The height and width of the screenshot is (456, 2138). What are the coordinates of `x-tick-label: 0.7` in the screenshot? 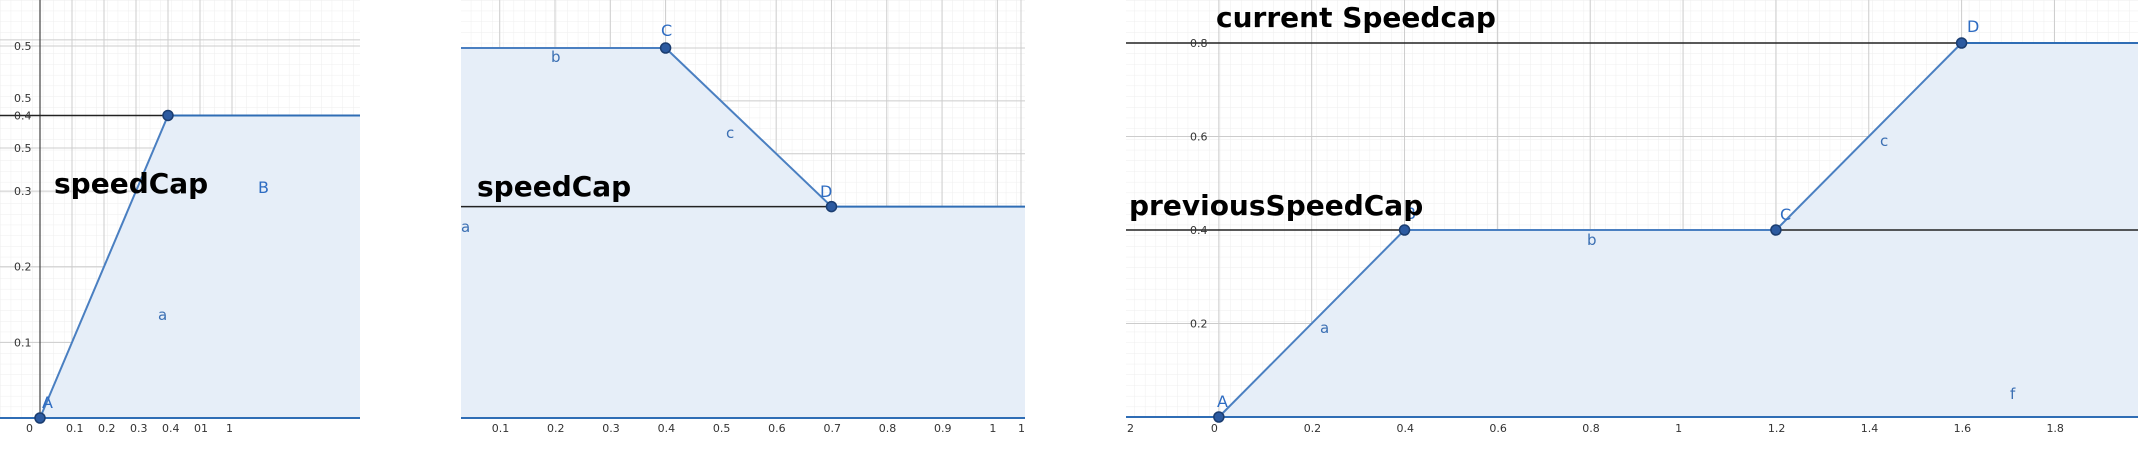 It's located at (832, 428).